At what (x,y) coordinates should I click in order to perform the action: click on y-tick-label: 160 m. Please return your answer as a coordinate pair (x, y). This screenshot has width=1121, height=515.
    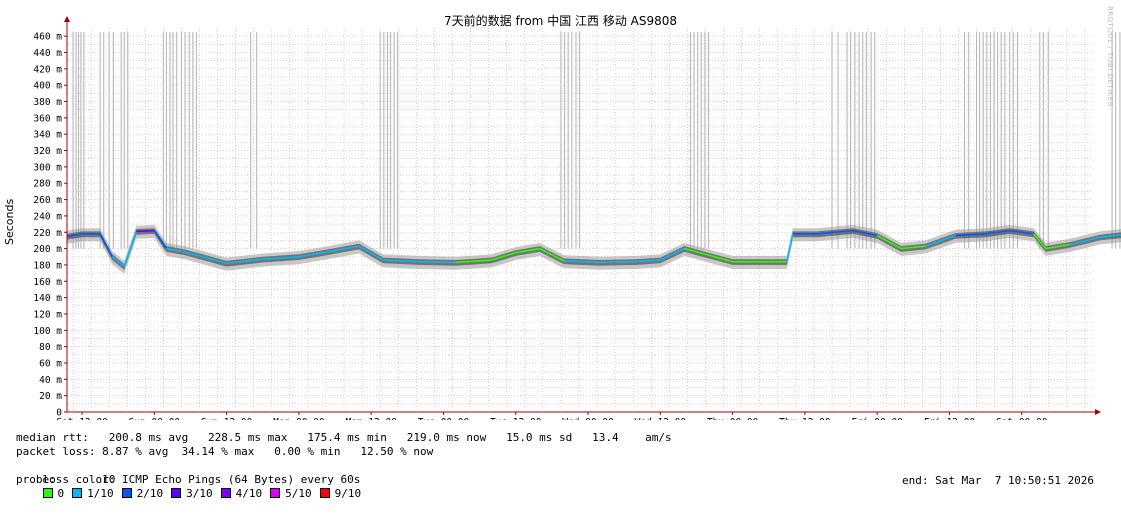
    Looking at the image, I should click on (47, 282).